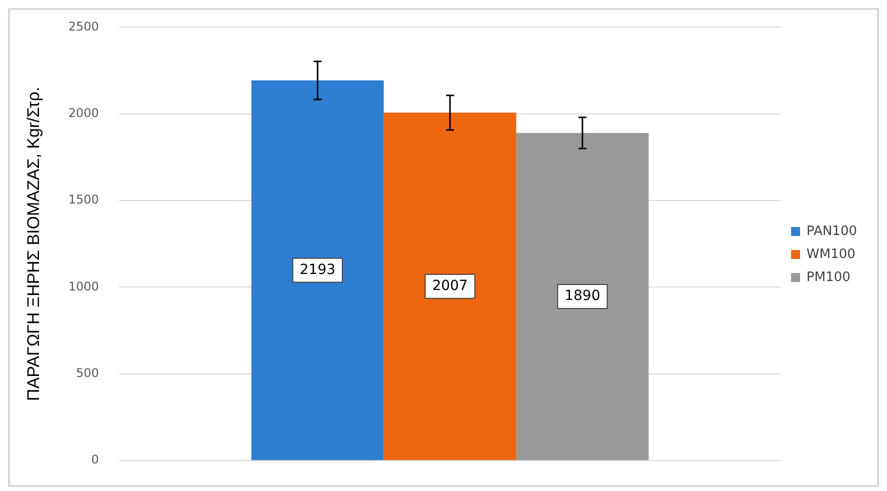 The image size is (887, 491). I want to click on legend-label: WM100, so click(831, 254).